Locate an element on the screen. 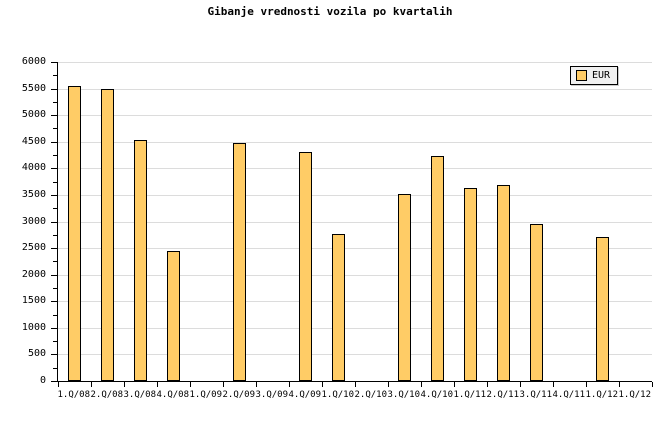 The height and width of the screenshot is (440, 660). y-axis-tick-label: 4500 is located at coordinates (33, 141).